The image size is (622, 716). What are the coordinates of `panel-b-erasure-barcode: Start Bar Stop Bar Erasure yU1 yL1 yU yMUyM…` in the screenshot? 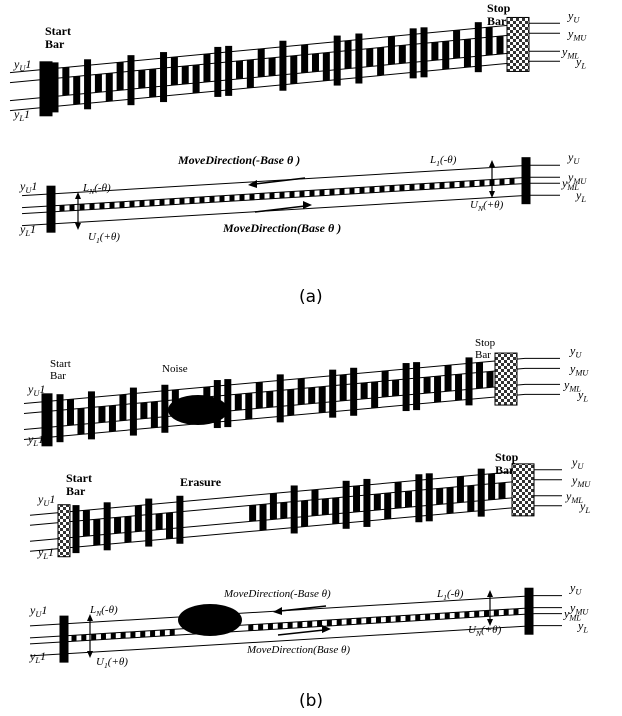 It's located at (310, 505).